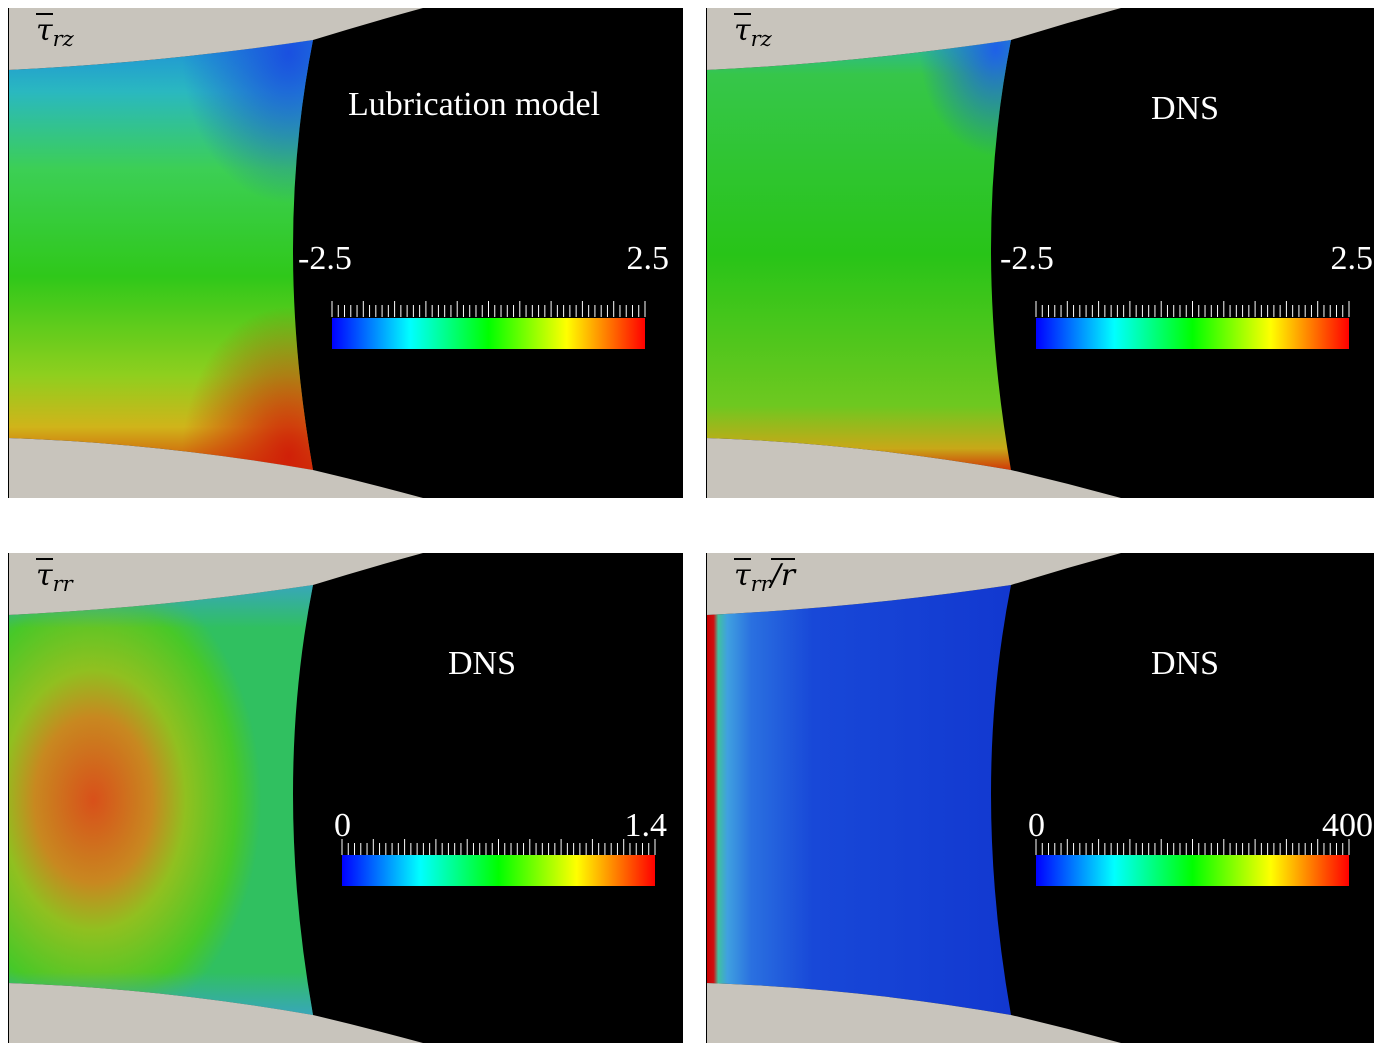 The width and height of the screenshot is (1374, 1045). I want to click on field-label: τrr, so click(54, 577).